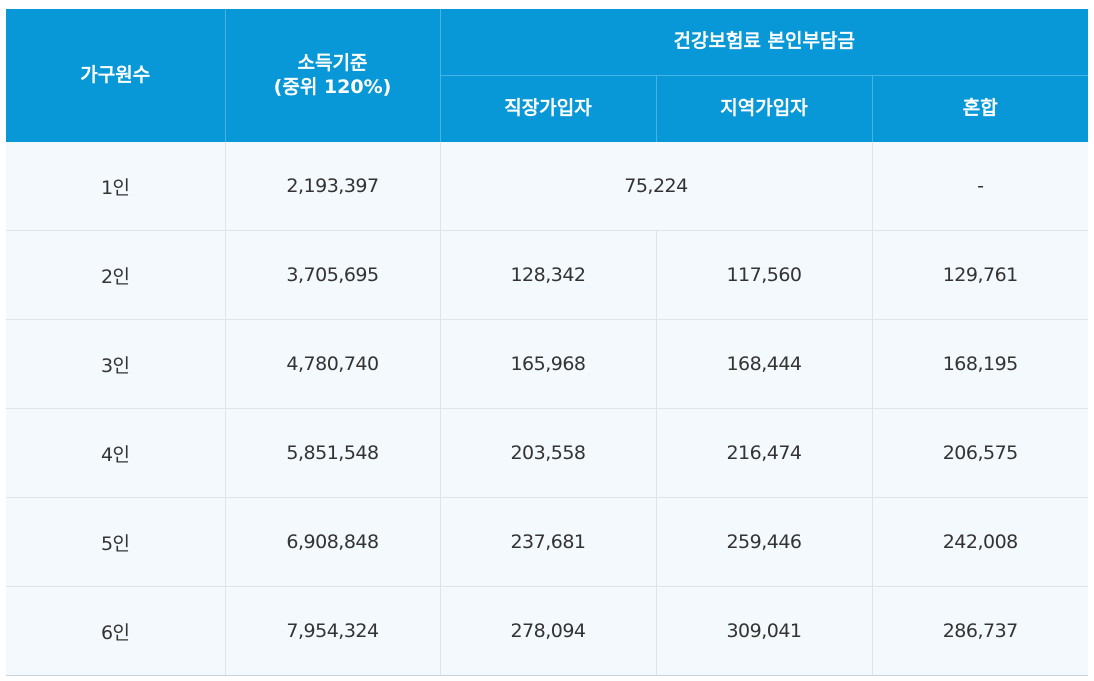 This screenshot has width=1094, height=681. Describe the element at coordinates (980, 542) in the screenshot. I see `cell-mixed: 242,008` at that location.